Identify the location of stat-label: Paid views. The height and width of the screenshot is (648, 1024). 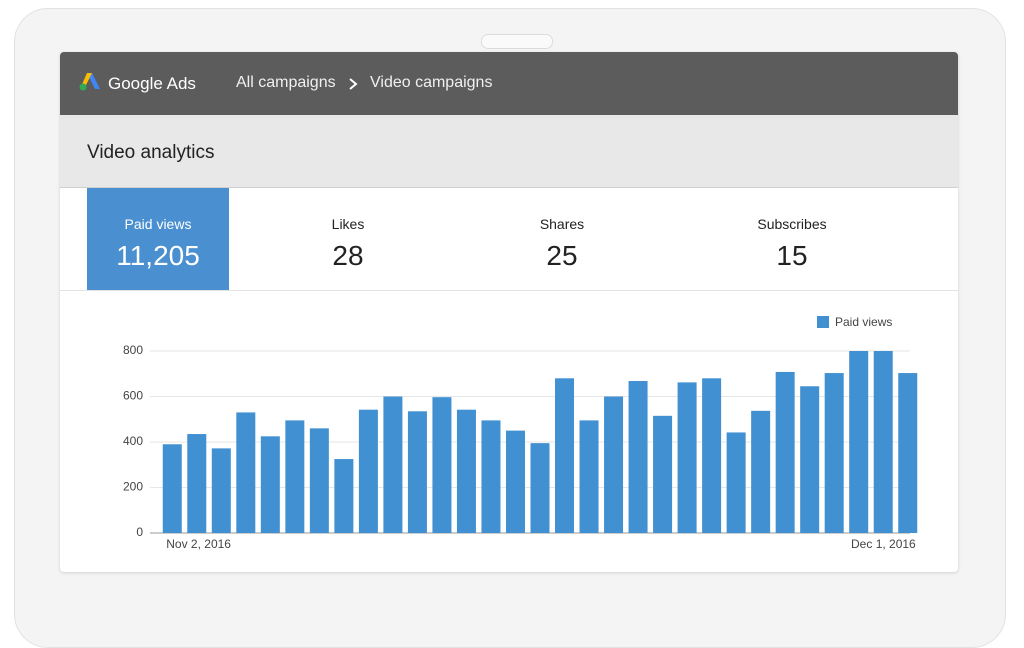
(158, 224).